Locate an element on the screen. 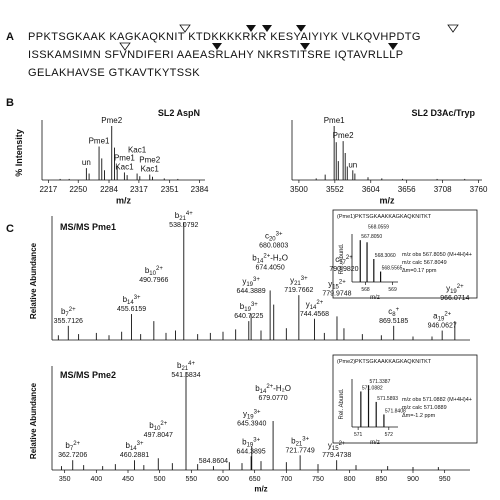  ion-index: 7 is located at coordinates (72, 449).